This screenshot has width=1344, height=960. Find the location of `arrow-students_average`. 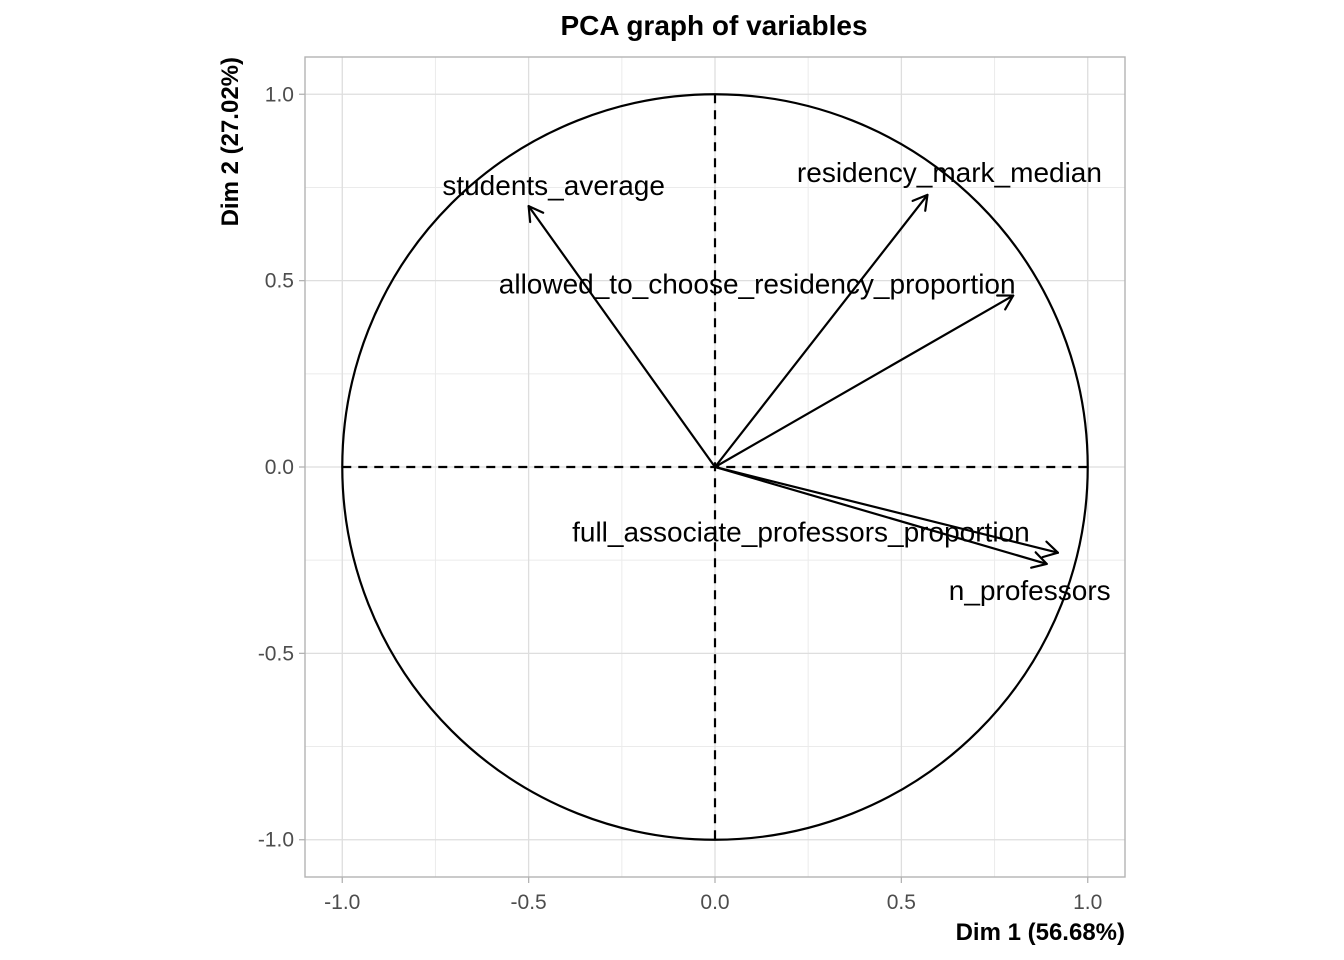

arrow-students_average is located at coordinates (622, 336).